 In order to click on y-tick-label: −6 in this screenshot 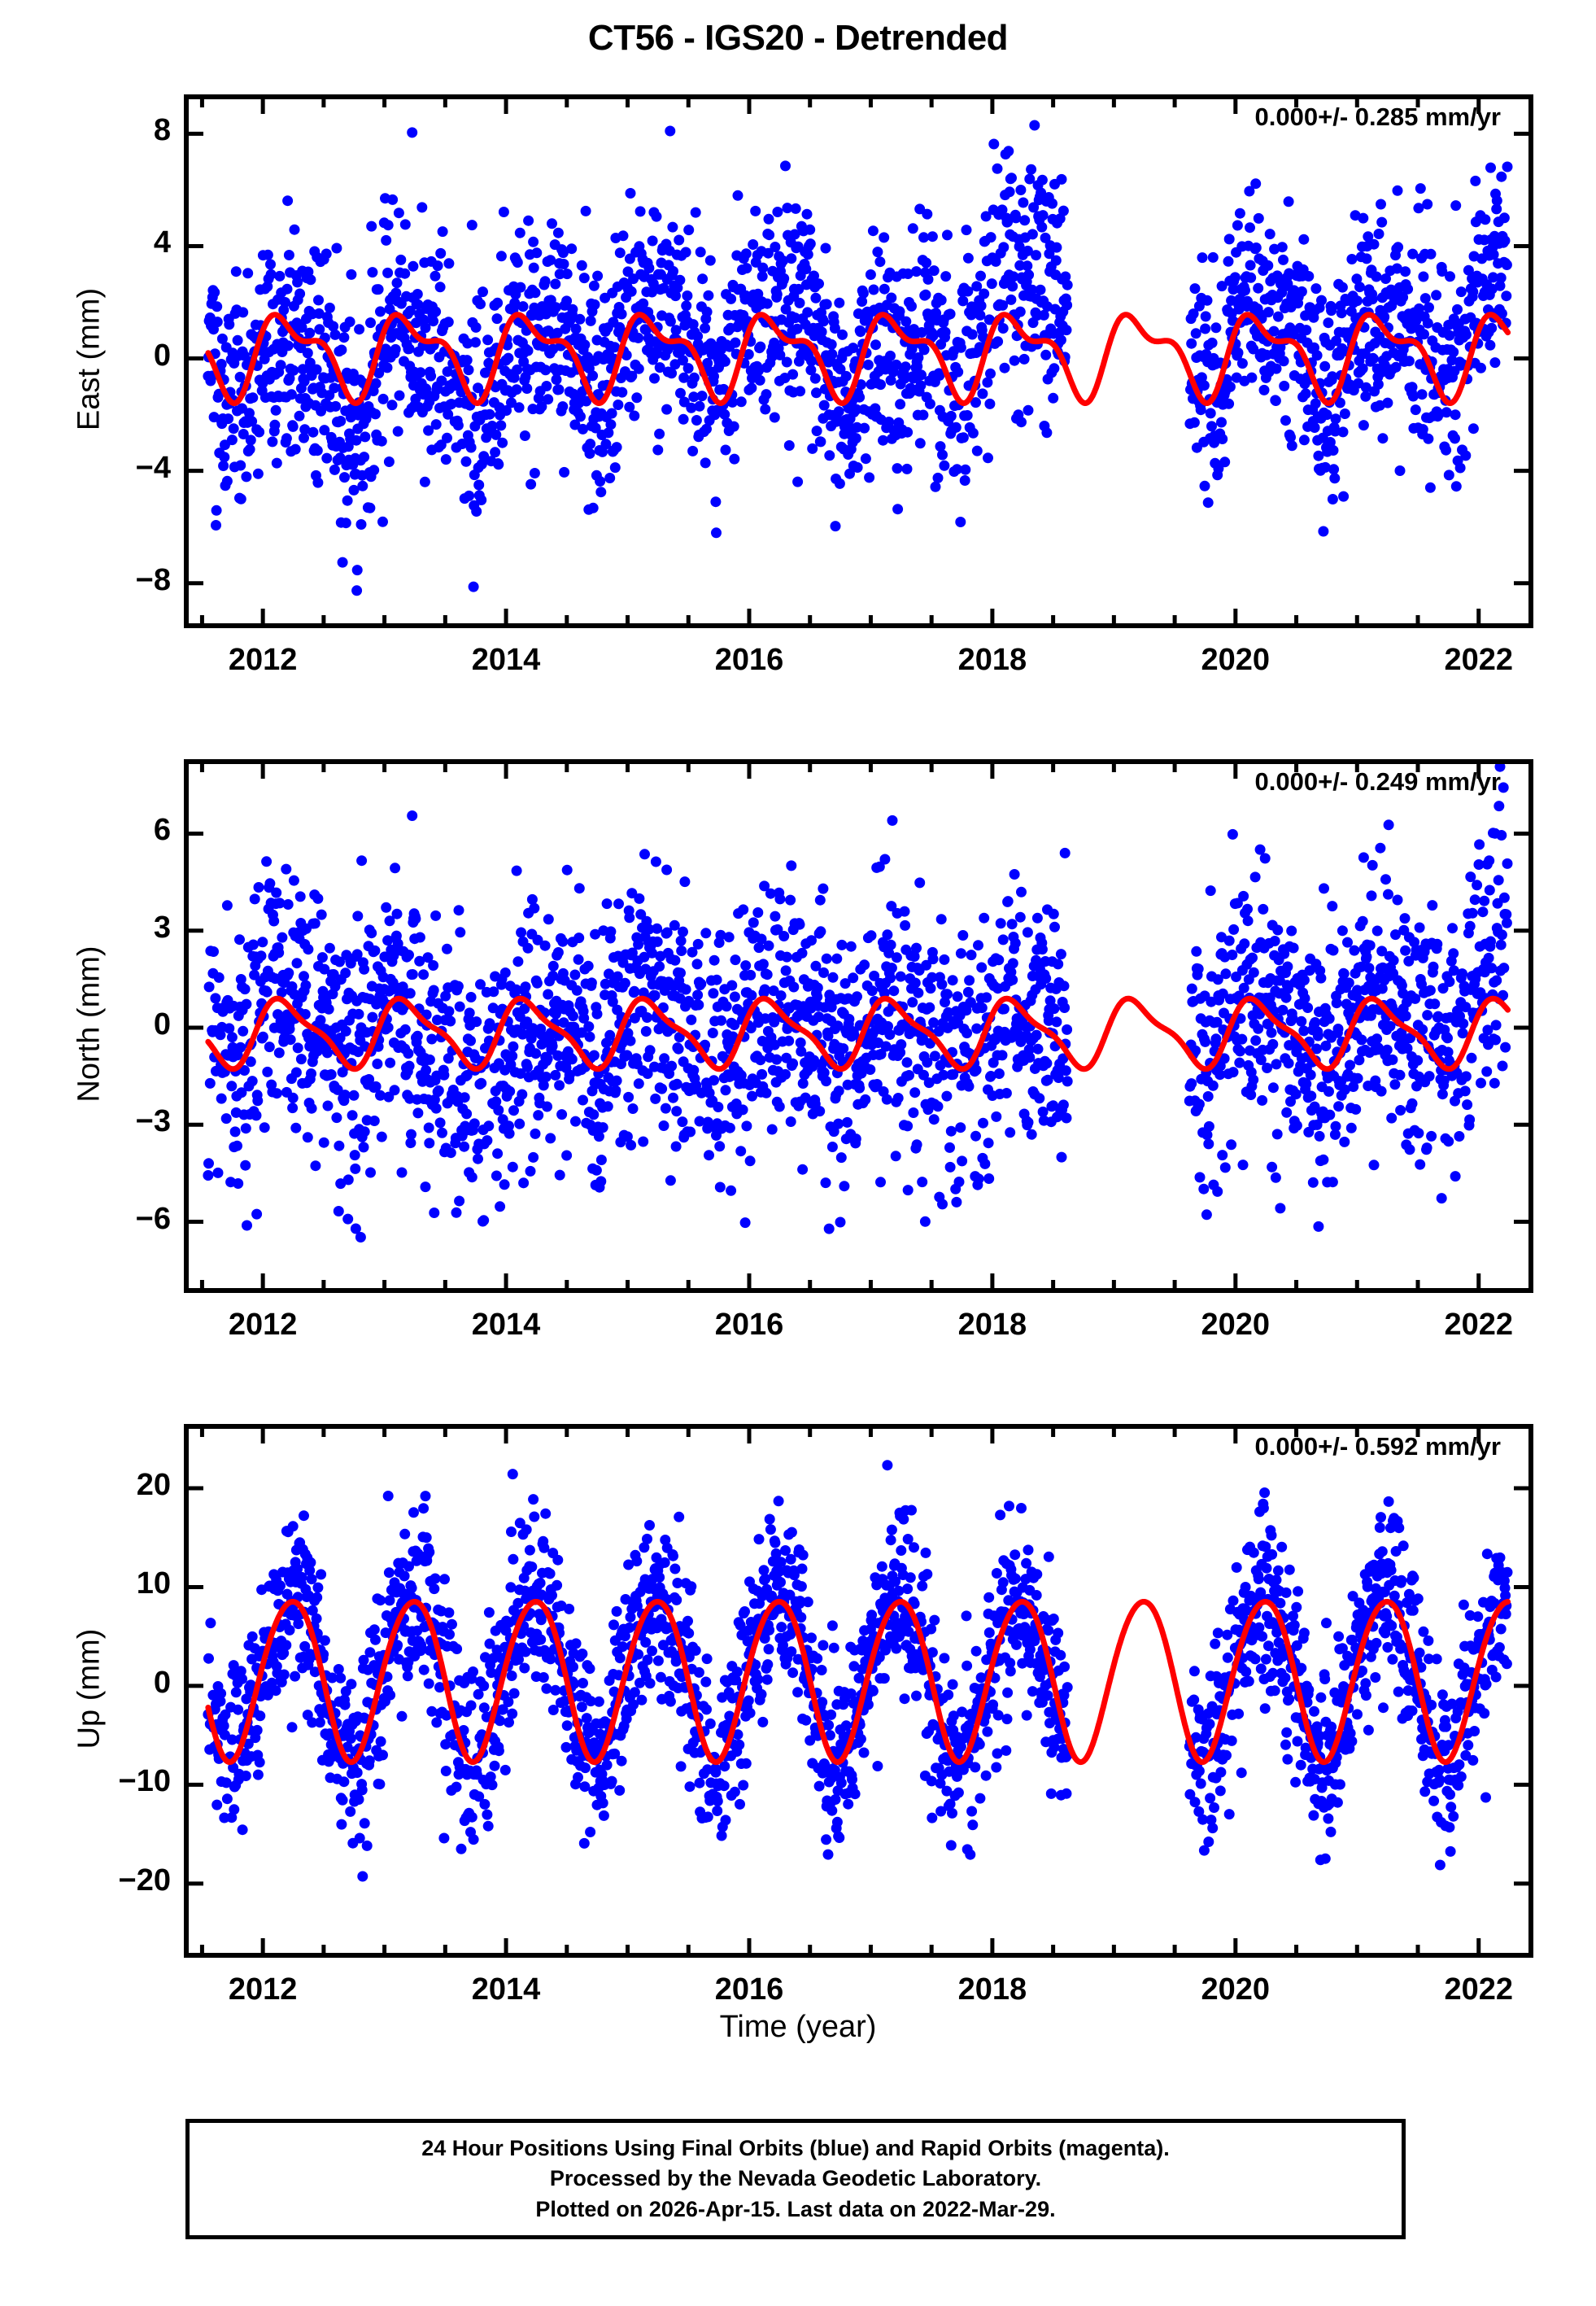, I will do `click(153, 1218)`.